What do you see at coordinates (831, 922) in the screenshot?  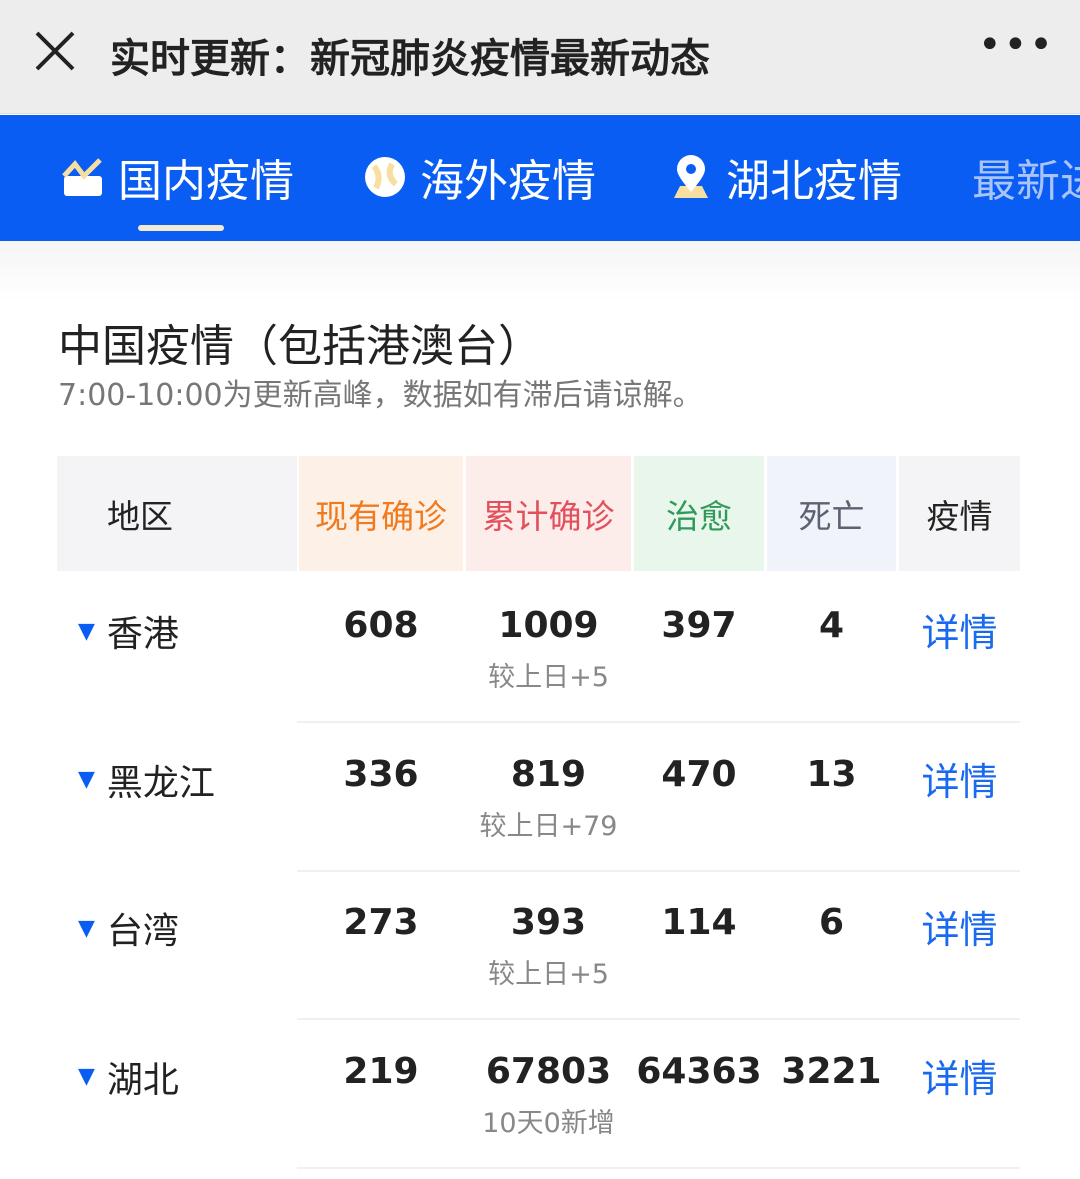 I see `death-count: 6` at bounding box center [831, 922].